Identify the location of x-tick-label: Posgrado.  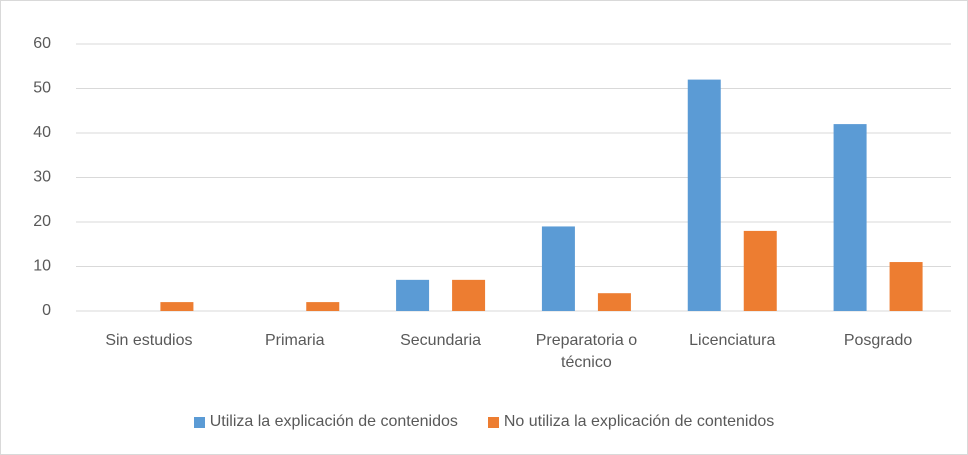
(878, 340).